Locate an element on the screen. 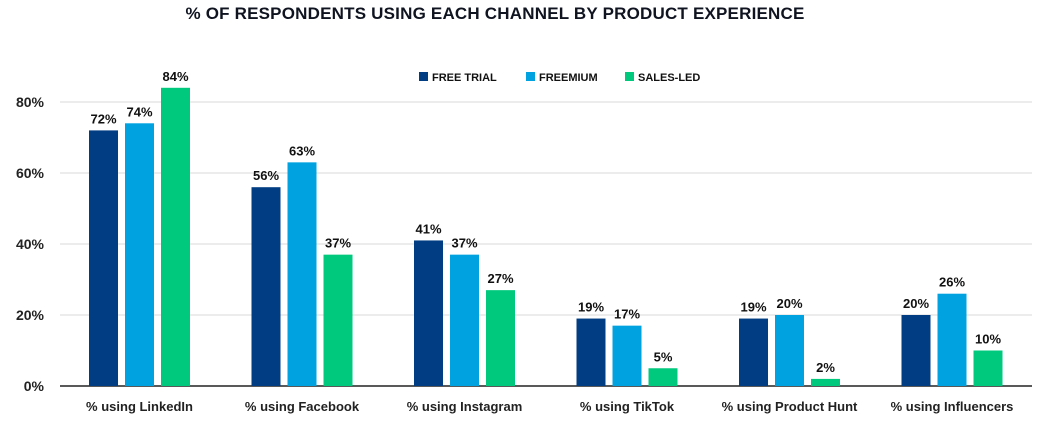 The width and height of the screenshot is (1050, 425). data-label: 2% is located at coordinates (825, 367).